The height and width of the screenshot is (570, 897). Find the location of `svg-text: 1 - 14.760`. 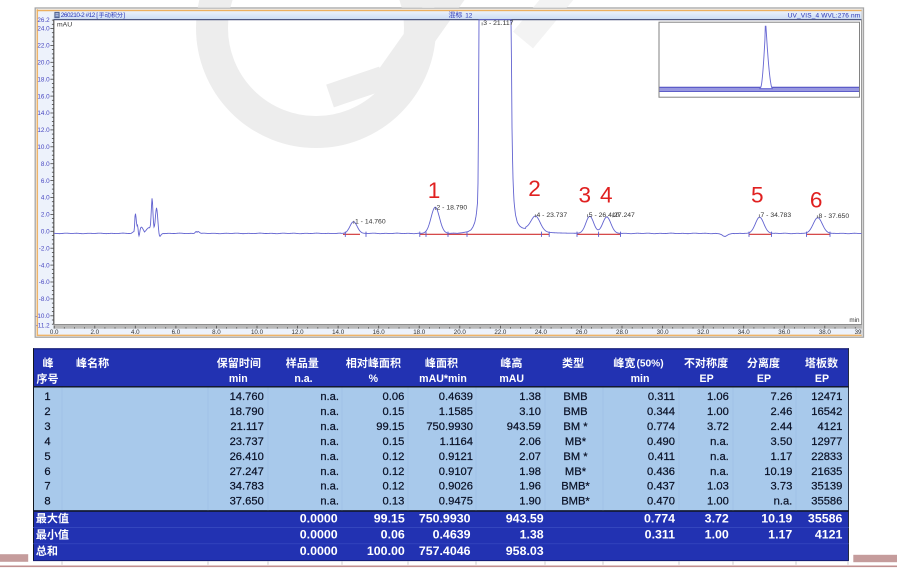

svg-text: 1 - 14.760 is located at coordinates (370, 221).